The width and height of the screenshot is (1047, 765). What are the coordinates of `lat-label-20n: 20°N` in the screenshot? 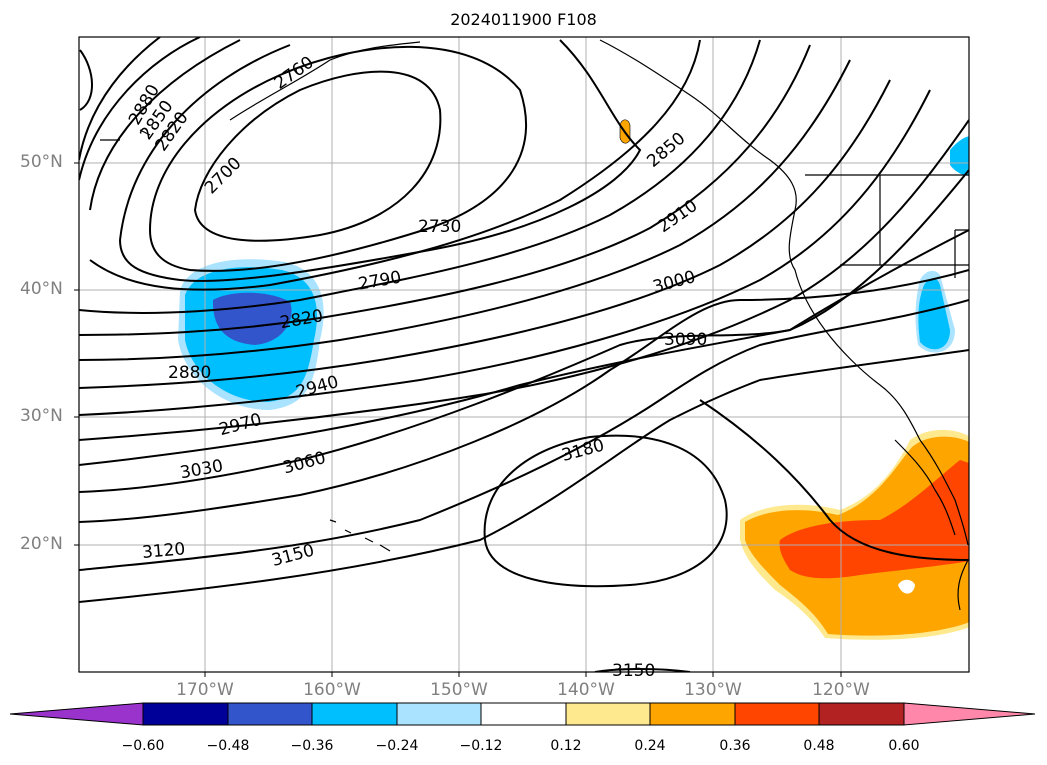 It's located at (41, 544).